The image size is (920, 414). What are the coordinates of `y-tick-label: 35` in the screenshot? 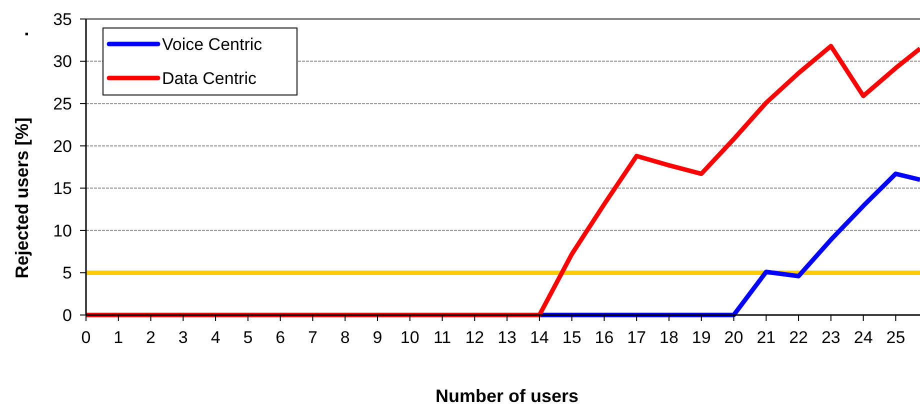 It's located at (62, 19).